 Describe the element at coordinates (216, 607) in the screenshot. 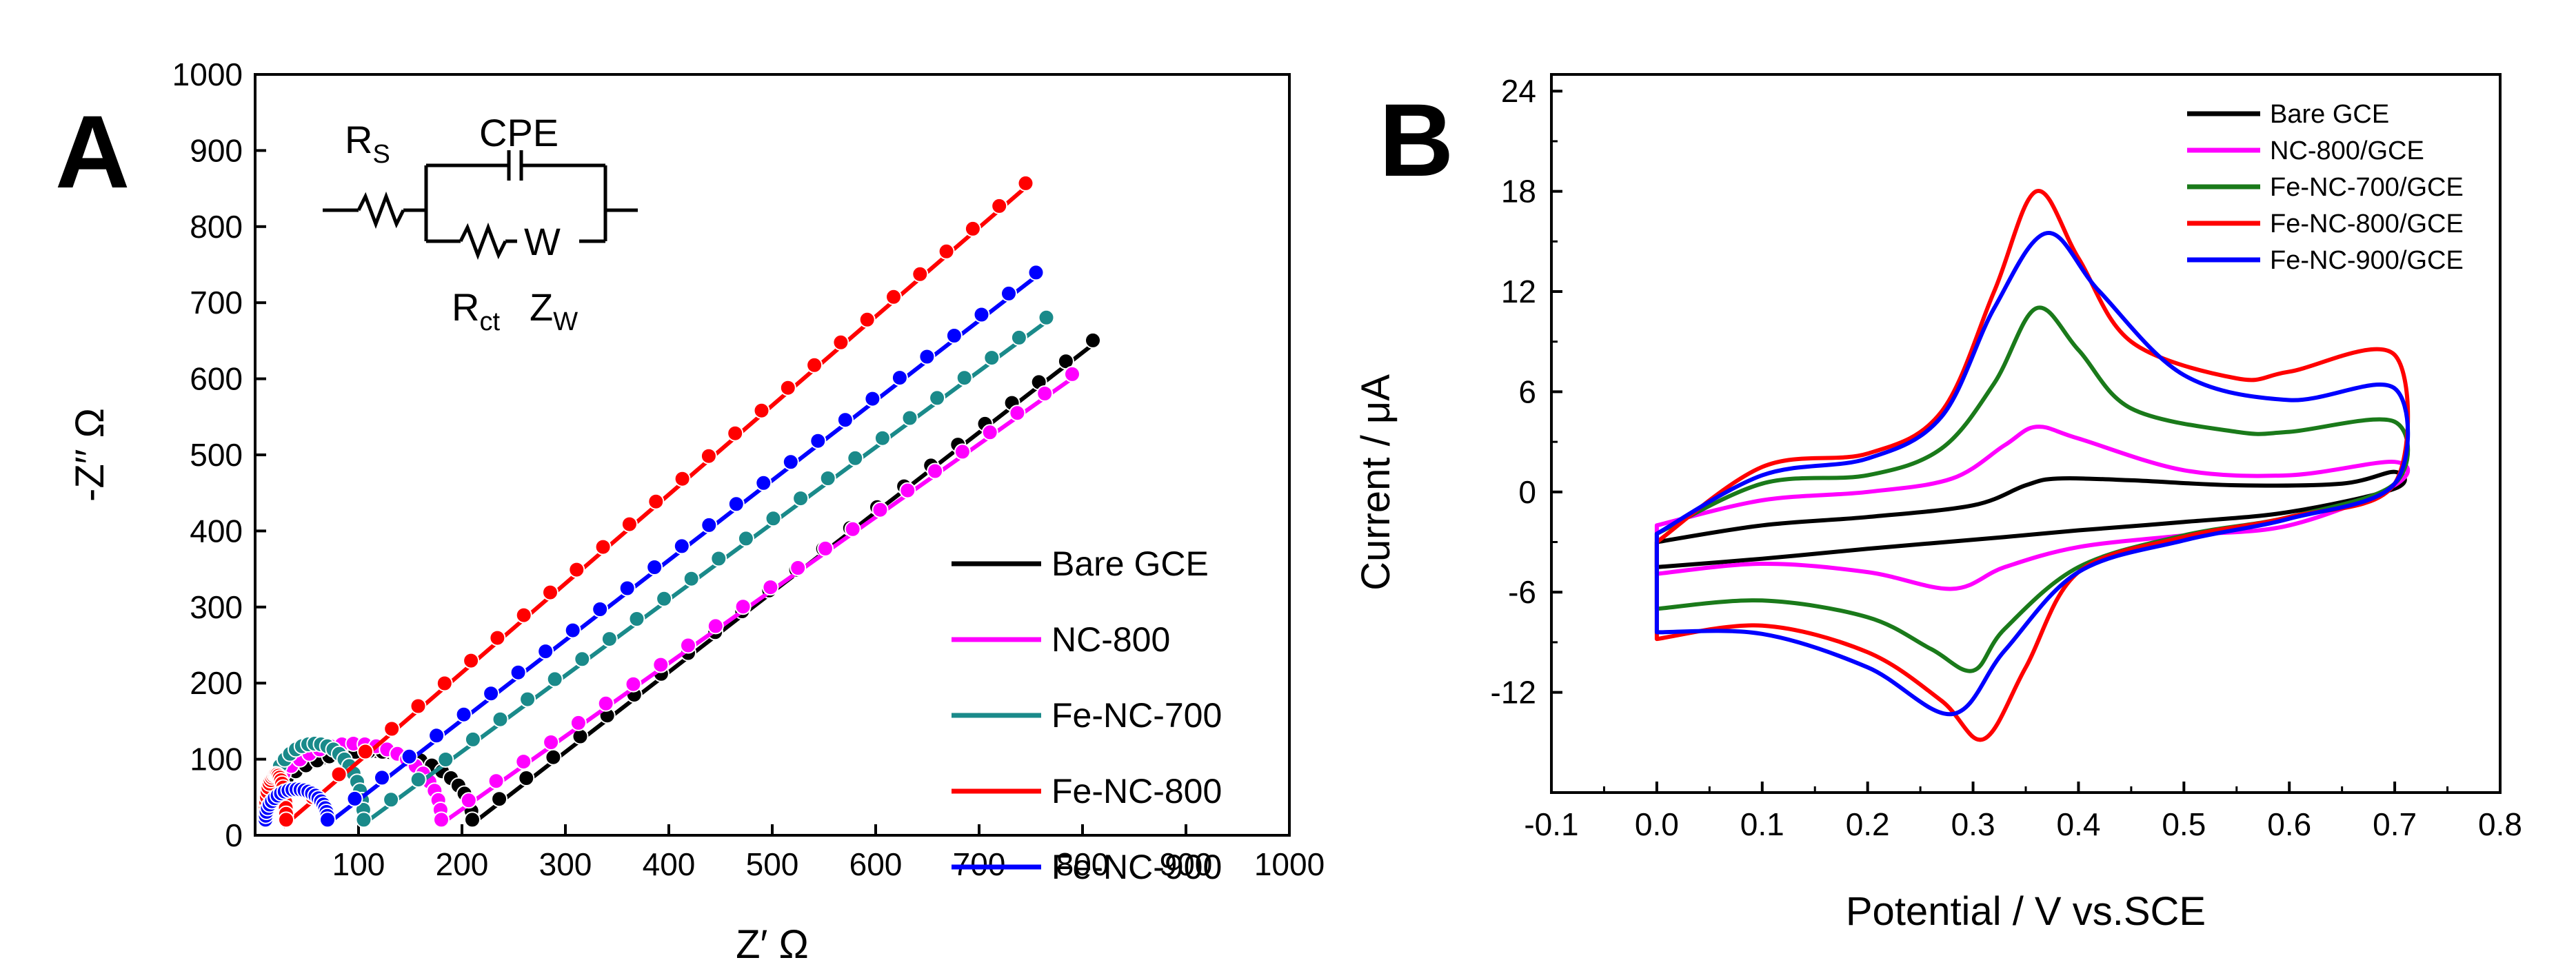

I see `y-tick-label: 300` at that location.